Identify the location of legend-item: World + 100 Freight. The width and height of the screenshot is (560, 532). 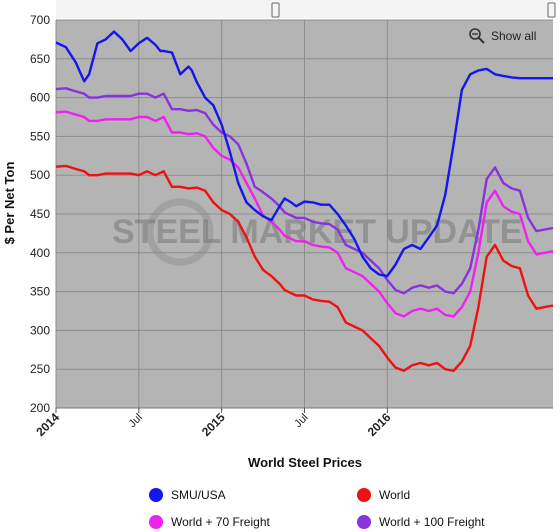
(421, 522).